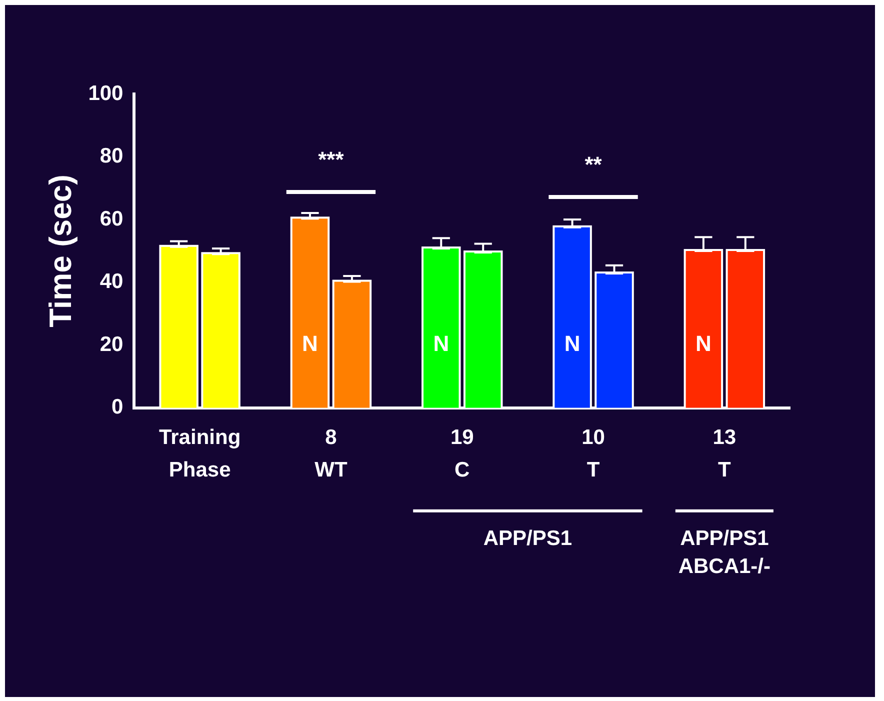 The image size is (884, 701). Describe the element at coordinates (106, 93) in the screenshot. I see `y-tick-label: 100` at that location.